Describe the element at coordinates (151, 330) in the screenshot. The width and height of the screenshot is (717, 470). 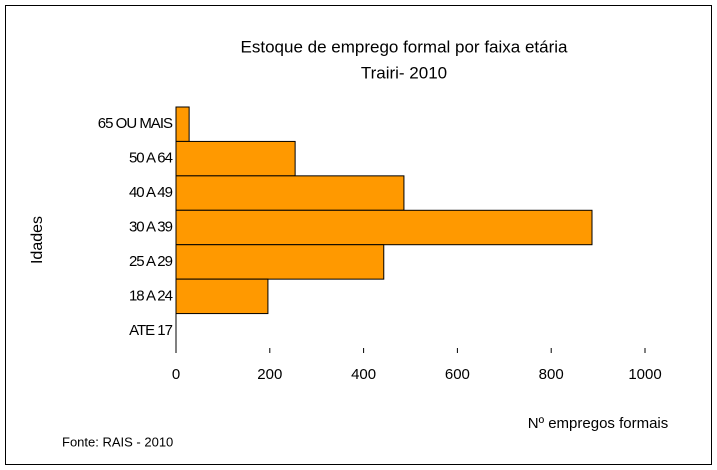
I see `y-tick-label: ATE 17` at that location.